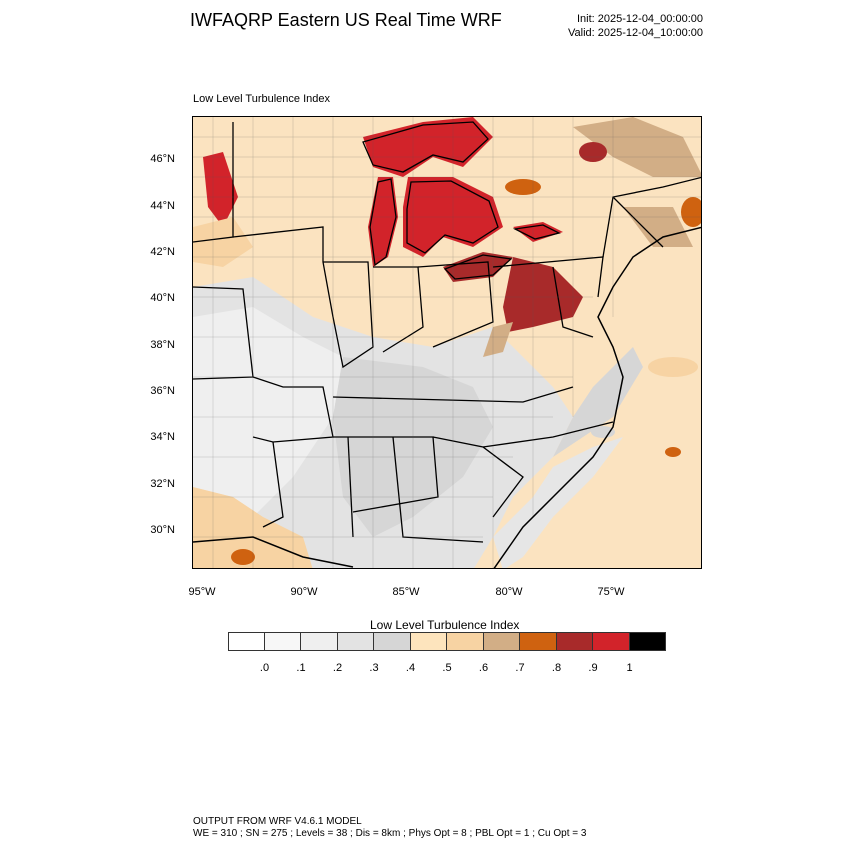 The height and width of the screenshot is (850, 850). What do you see at coordinates (445, 625) in the screenshot?
I see `colorbar-title: Low Level Turbulence Index` at bounding box center [445, 625].